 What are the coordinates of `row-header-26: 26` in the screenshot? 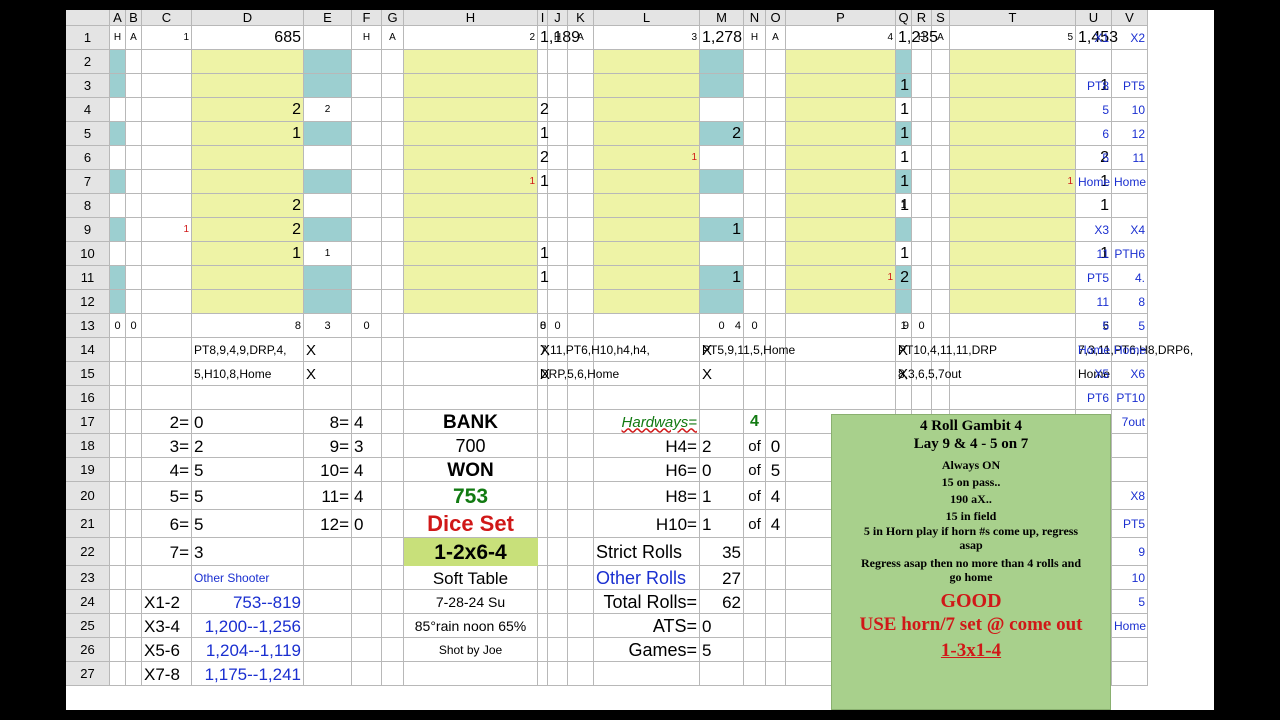 It's located at (88, 650).